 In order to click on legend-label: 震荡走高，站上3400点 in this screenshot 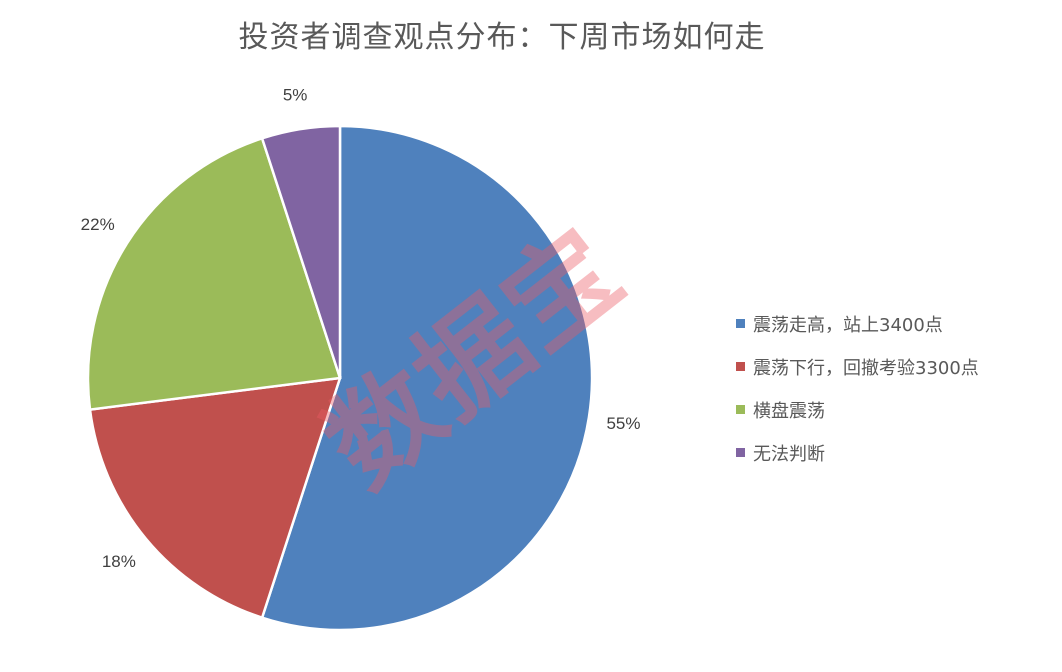, I will do `click(848, 325)`.